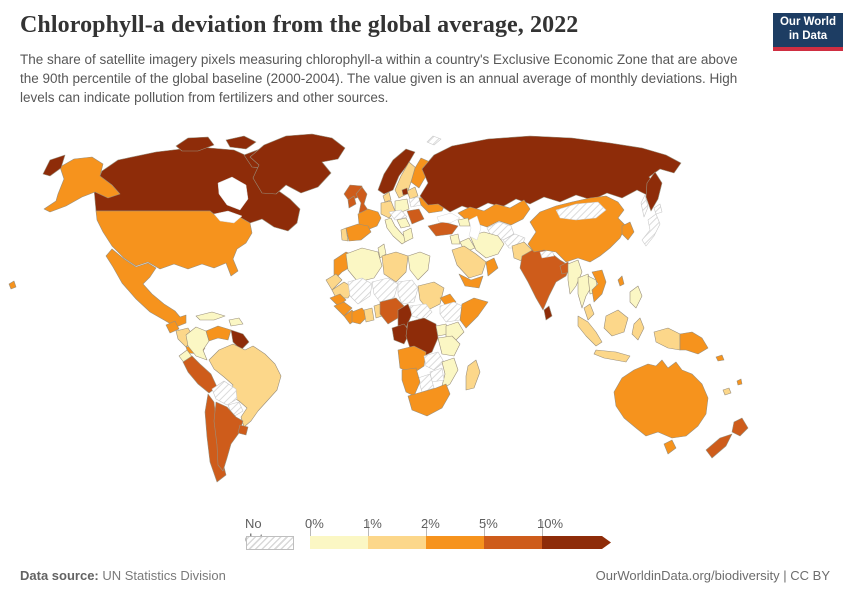  I want to click on country-central-african-republic, so click(421, 312).